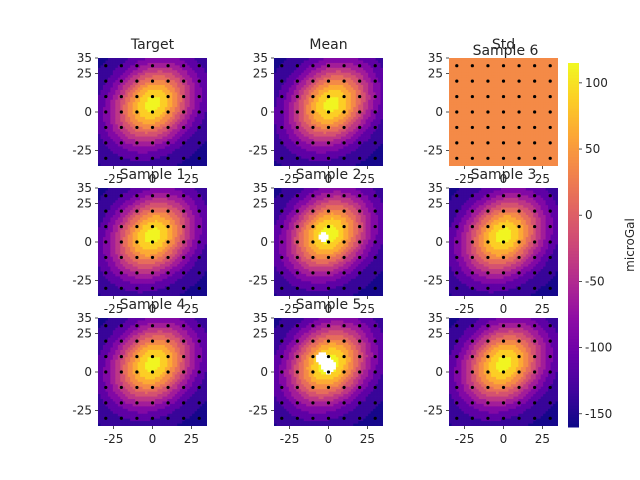 This screenshot has width=640, height=480. What do you see at coordinates (153, 179) in the screenshot?
I see `x-tick-label: 0` at bounding box center [153, 179].